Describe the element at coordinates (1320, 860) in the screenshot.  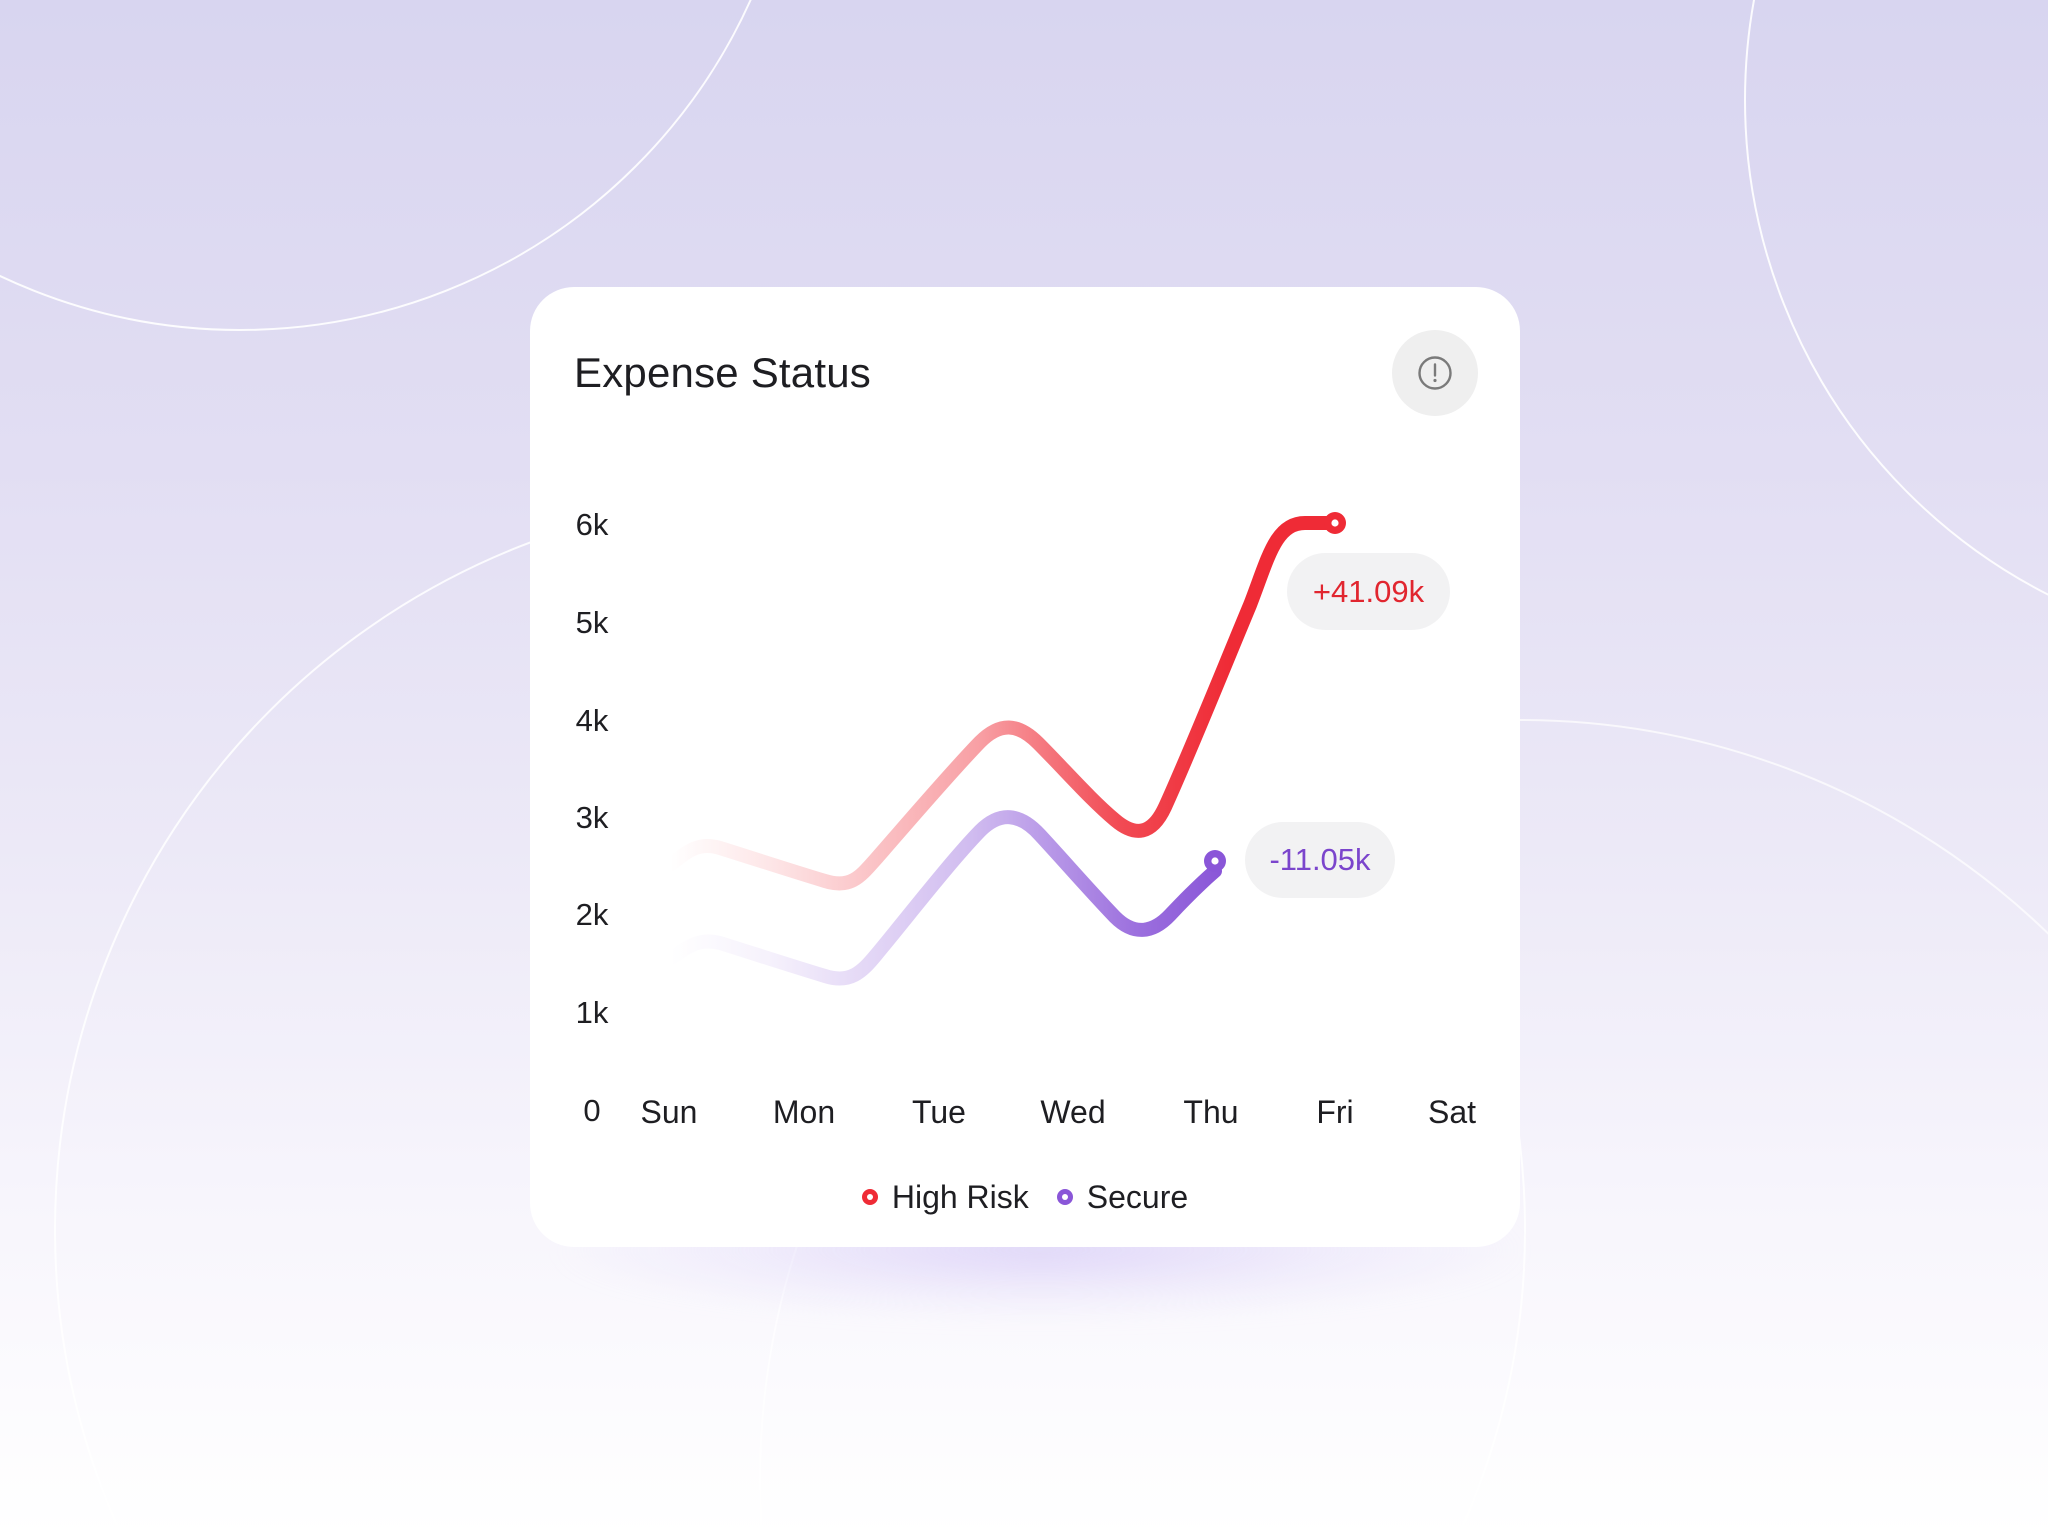
I see `secure-value-badge: -11.05k` at that location.